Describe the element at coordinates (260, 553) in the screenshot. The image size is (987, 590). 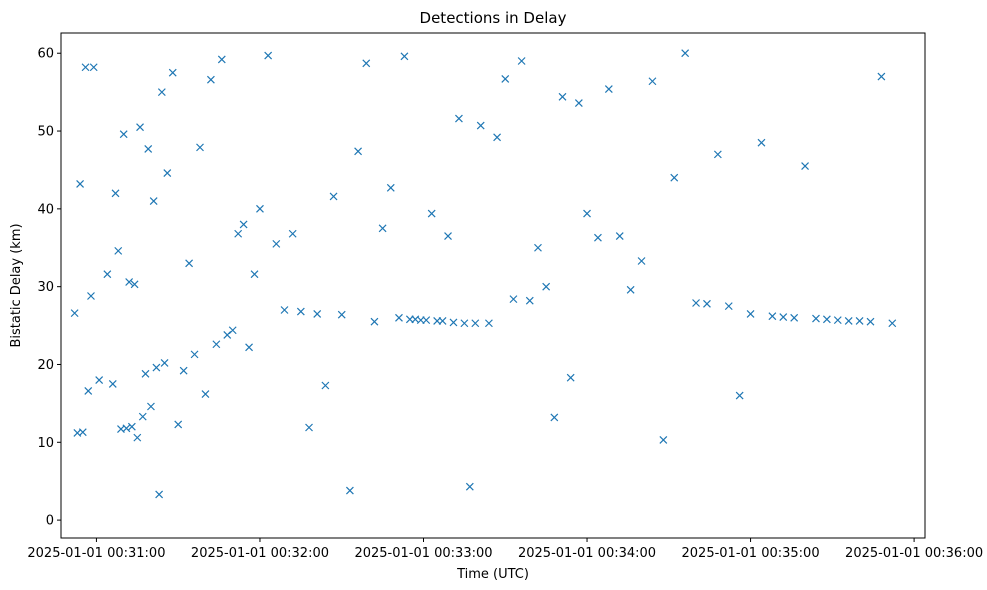
I see `x-tick-label: 2025-01-01 00:32:00` at that location.